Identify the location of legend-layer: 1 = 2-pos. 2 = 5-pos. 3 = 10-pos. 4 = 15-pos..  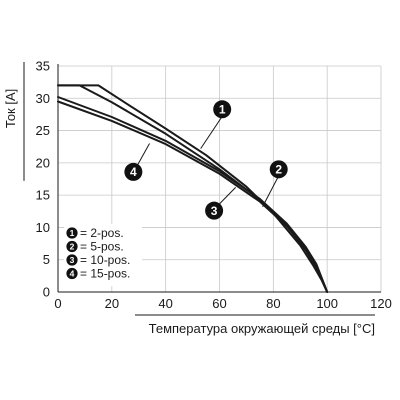
(103, 255).